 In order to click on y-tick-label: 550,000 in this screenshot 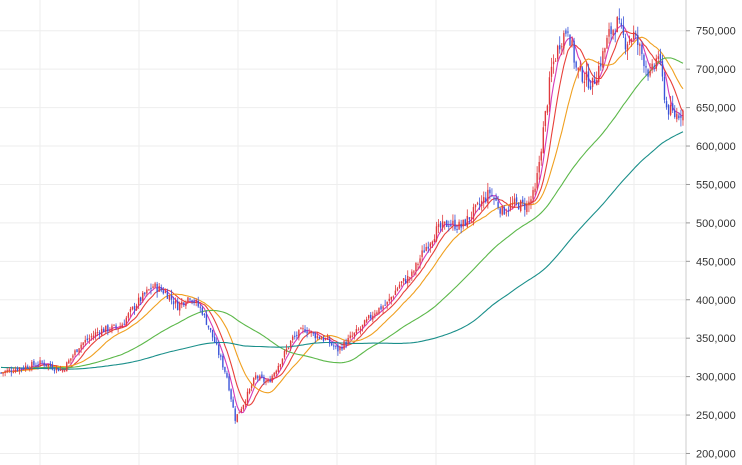, I will do `click(716, 185)`.